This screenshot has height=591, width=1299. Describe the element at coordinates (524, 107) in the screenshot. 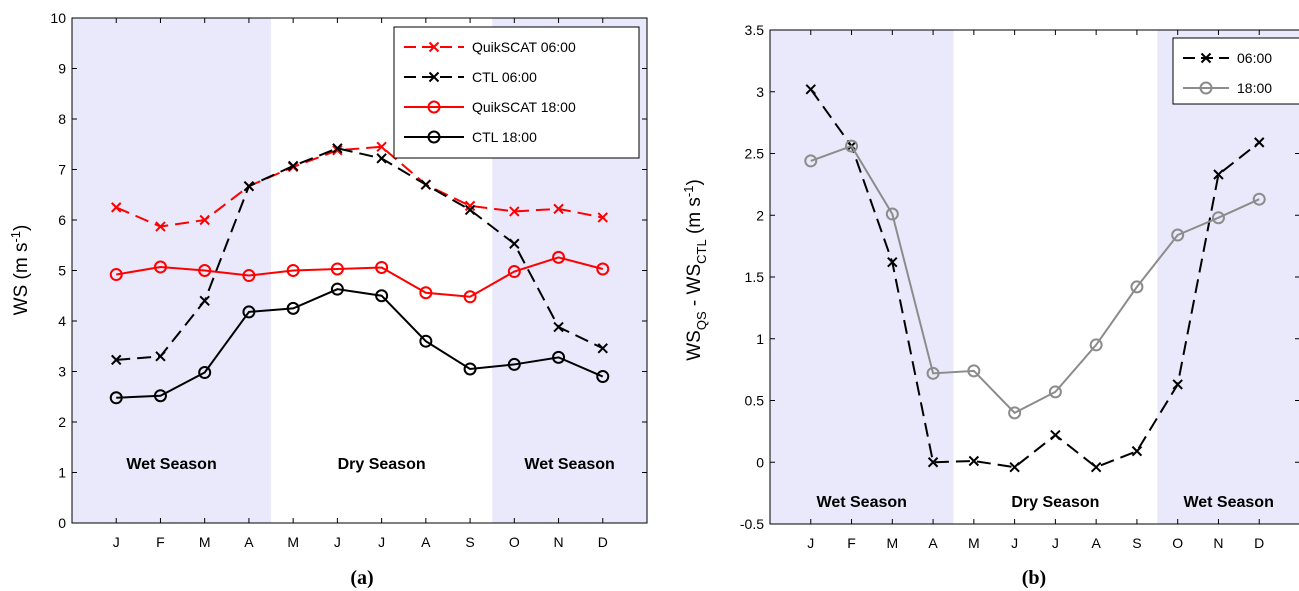

I see `legend-label: QuikSCAT 18:00` at that location.